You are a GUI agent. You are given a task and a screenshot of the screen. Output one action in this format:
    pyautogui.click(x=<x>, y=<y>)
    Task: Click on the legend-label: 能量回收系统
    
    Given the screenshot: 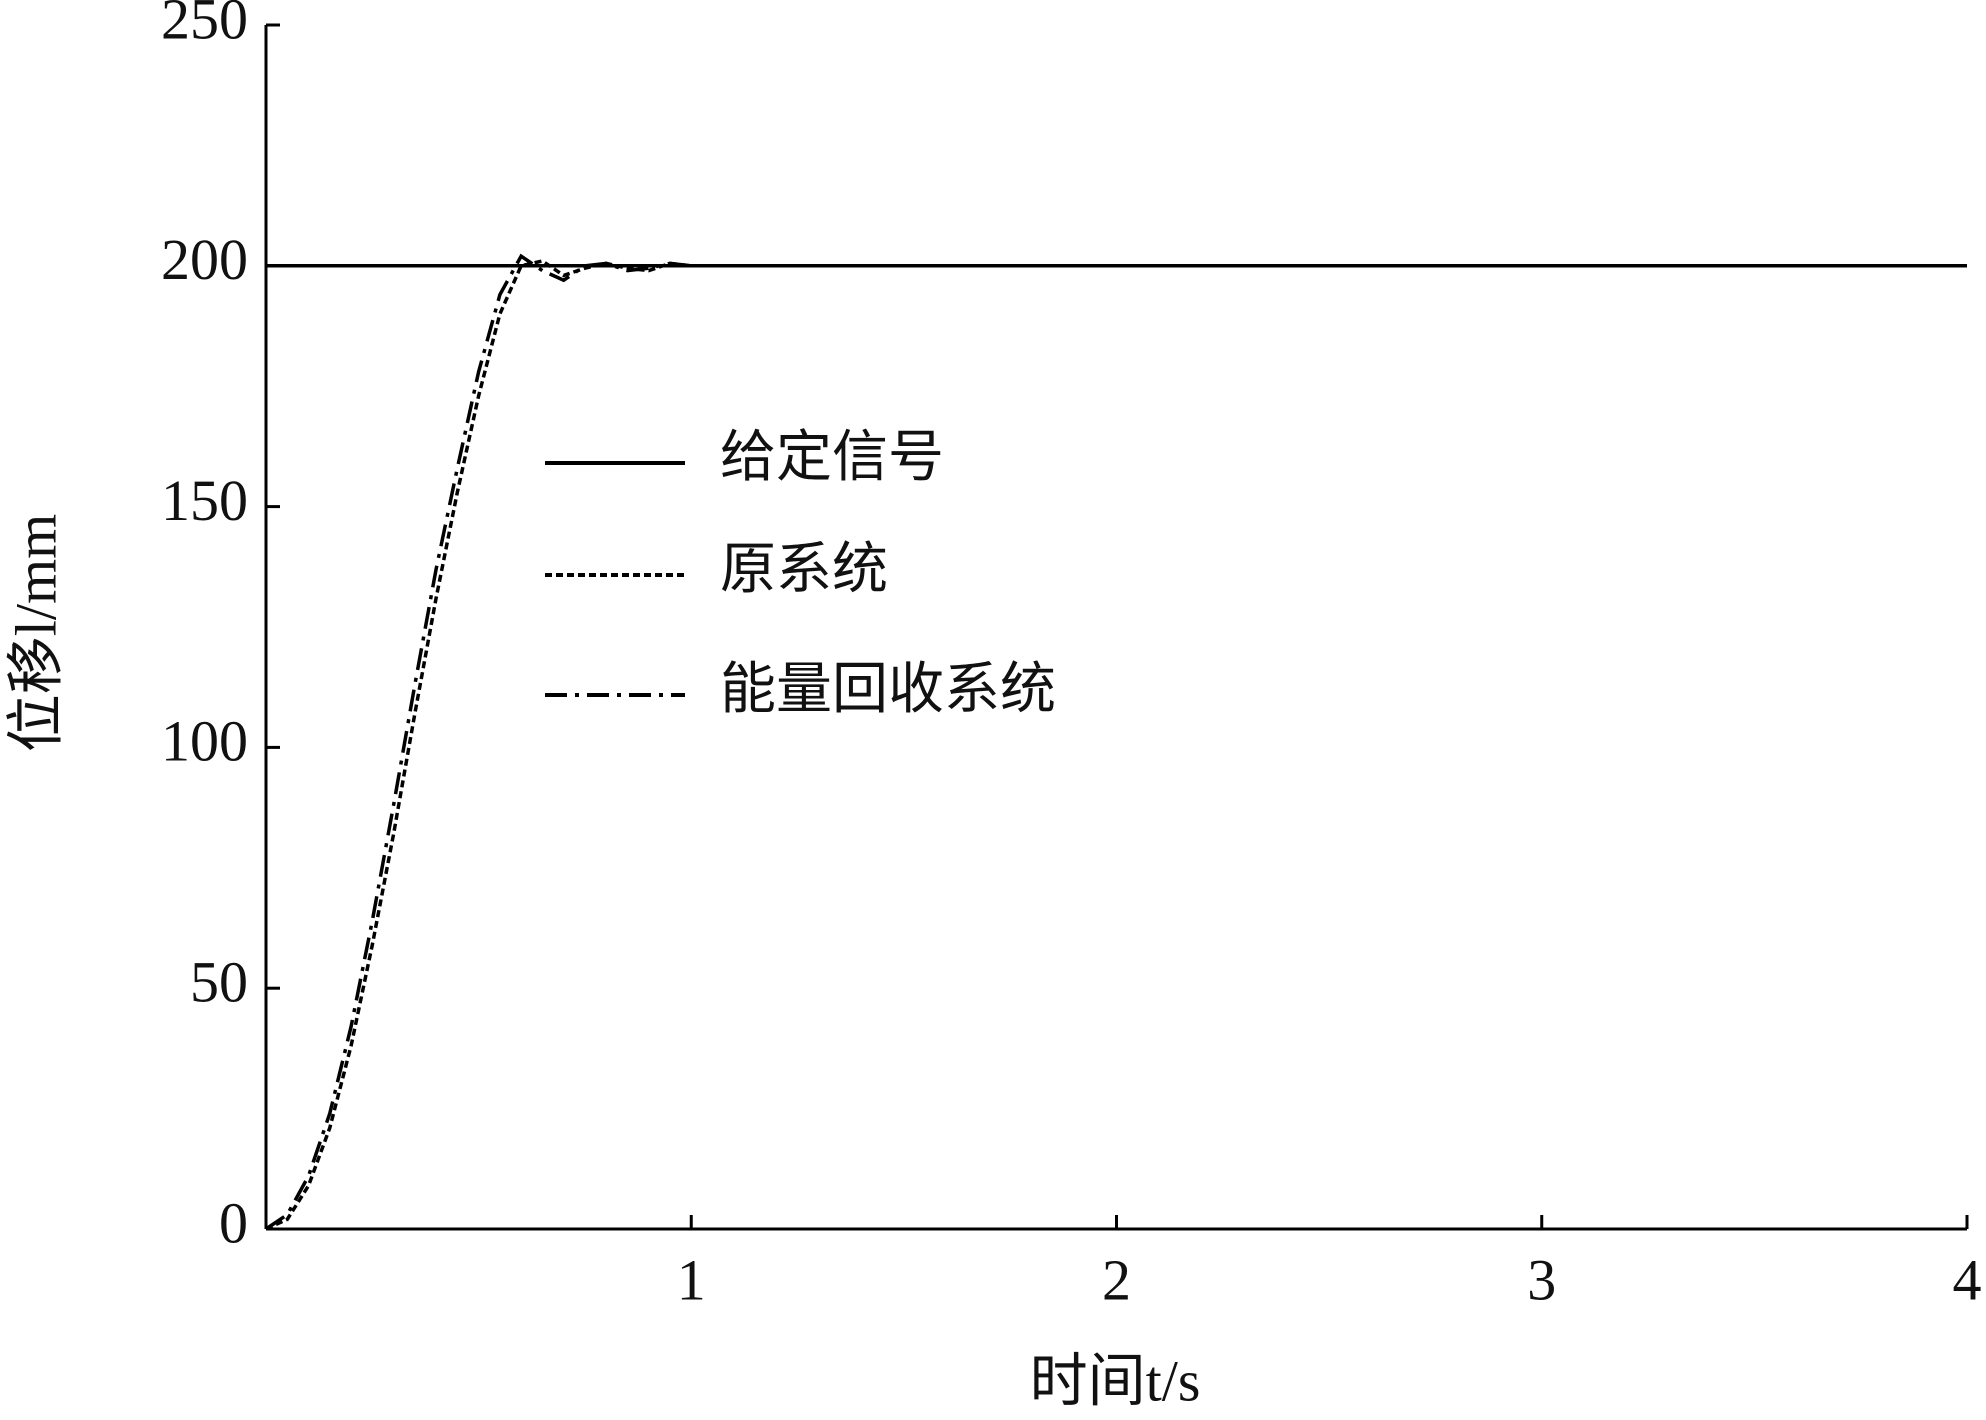 What is the action you would take?
    pyautogui.click(x=888, y=690)
    